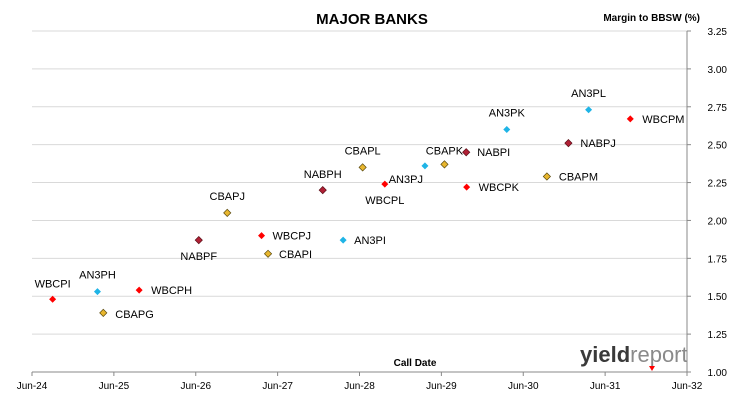  I want to click on point-cbapm, so click(546, 176).